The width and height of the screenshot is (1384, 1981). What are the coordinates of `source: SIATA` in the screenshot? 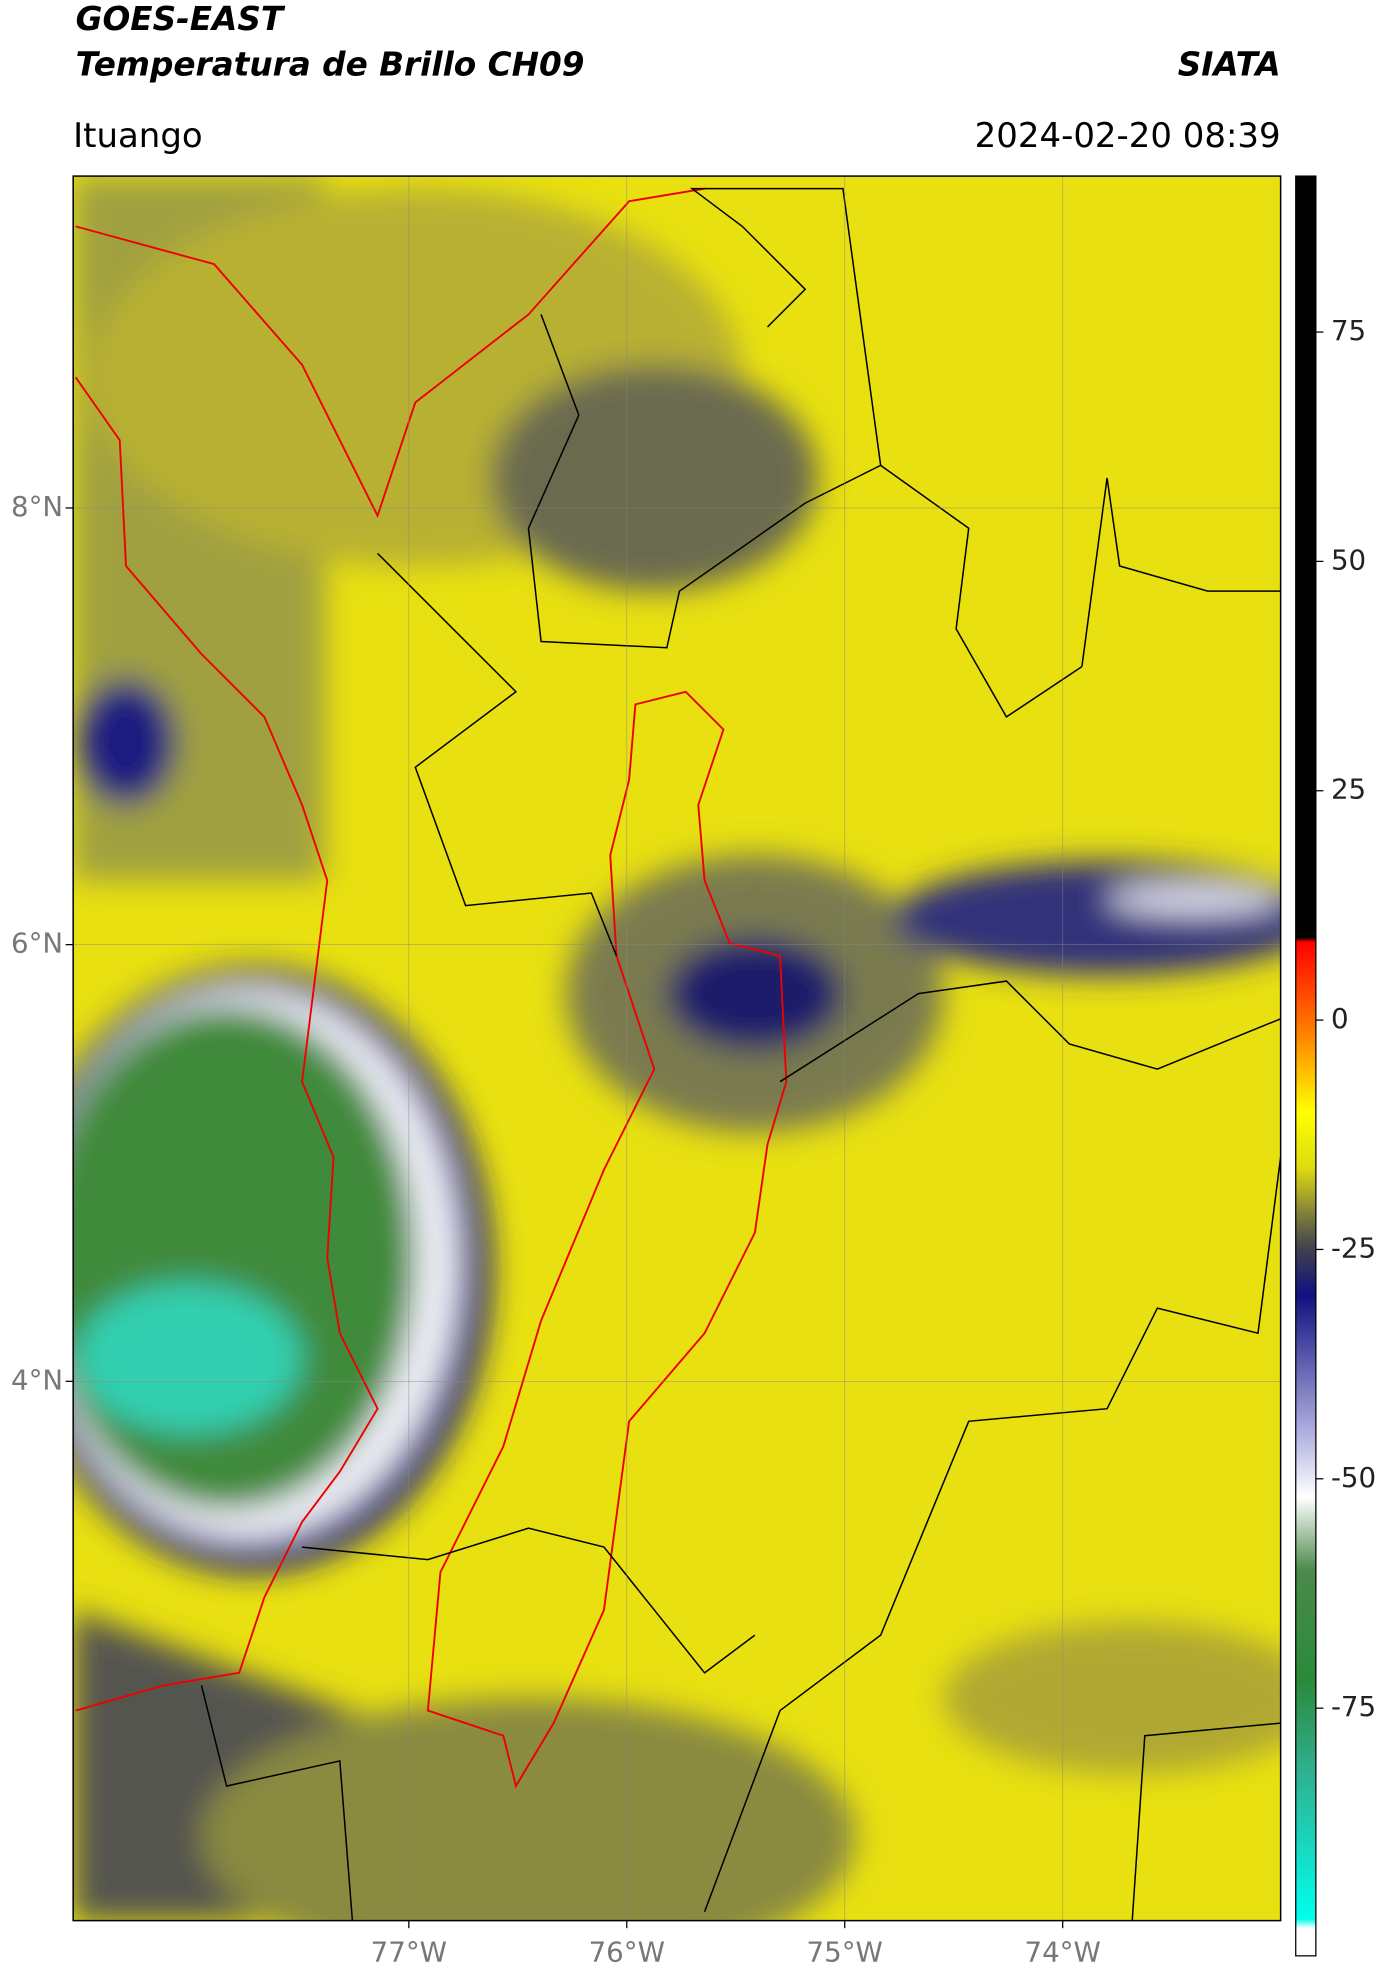 It's located at (1229, 64).